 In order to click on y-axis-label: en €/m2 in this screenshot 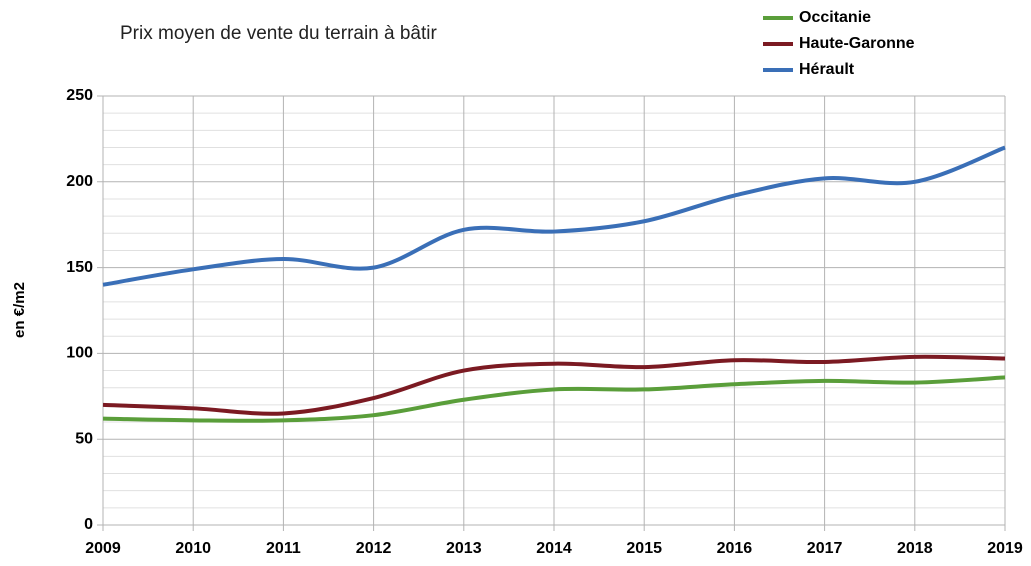, I will do `click(19, 310)`.